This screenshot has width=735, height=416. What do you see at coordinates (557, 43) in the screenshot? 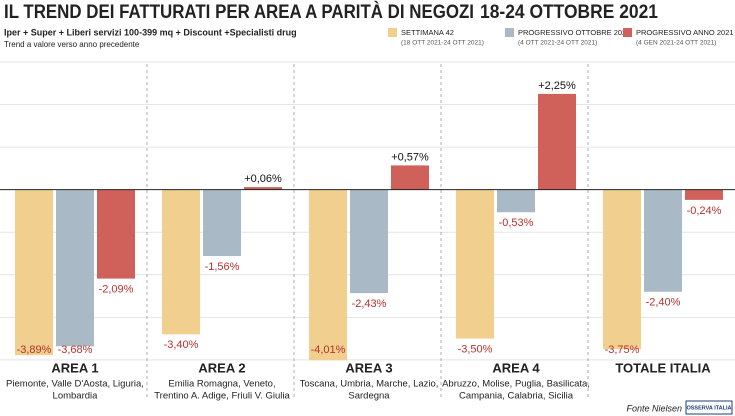
I see `legend-period: (4 OTT 2021-24 OTT 2021)` at bounding box center [557, 43].